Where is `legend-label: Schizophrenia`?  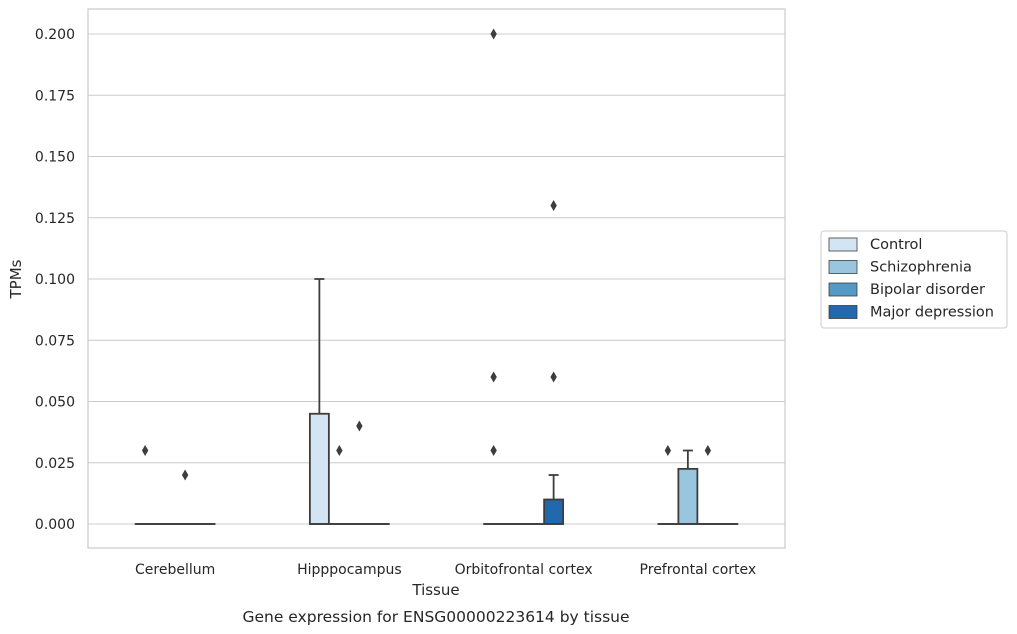 legend-label: Schizophrenia is located at coordinates (921, 268).